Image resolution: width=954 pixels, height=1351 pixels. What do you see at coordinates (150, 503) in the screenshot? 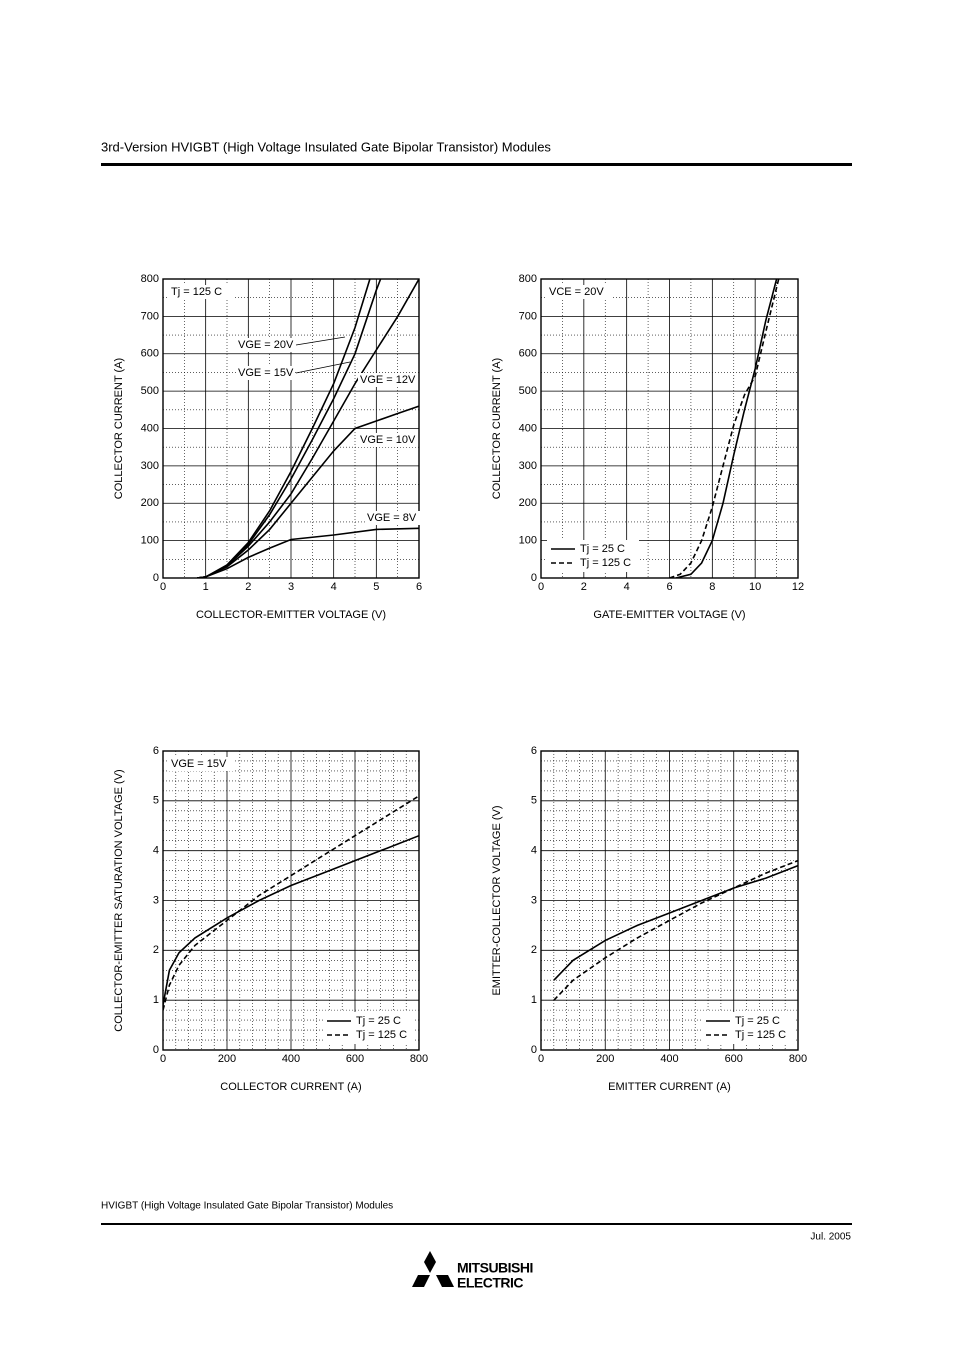
I see `y-tick-label: 200` at bounding box center [150, 503].